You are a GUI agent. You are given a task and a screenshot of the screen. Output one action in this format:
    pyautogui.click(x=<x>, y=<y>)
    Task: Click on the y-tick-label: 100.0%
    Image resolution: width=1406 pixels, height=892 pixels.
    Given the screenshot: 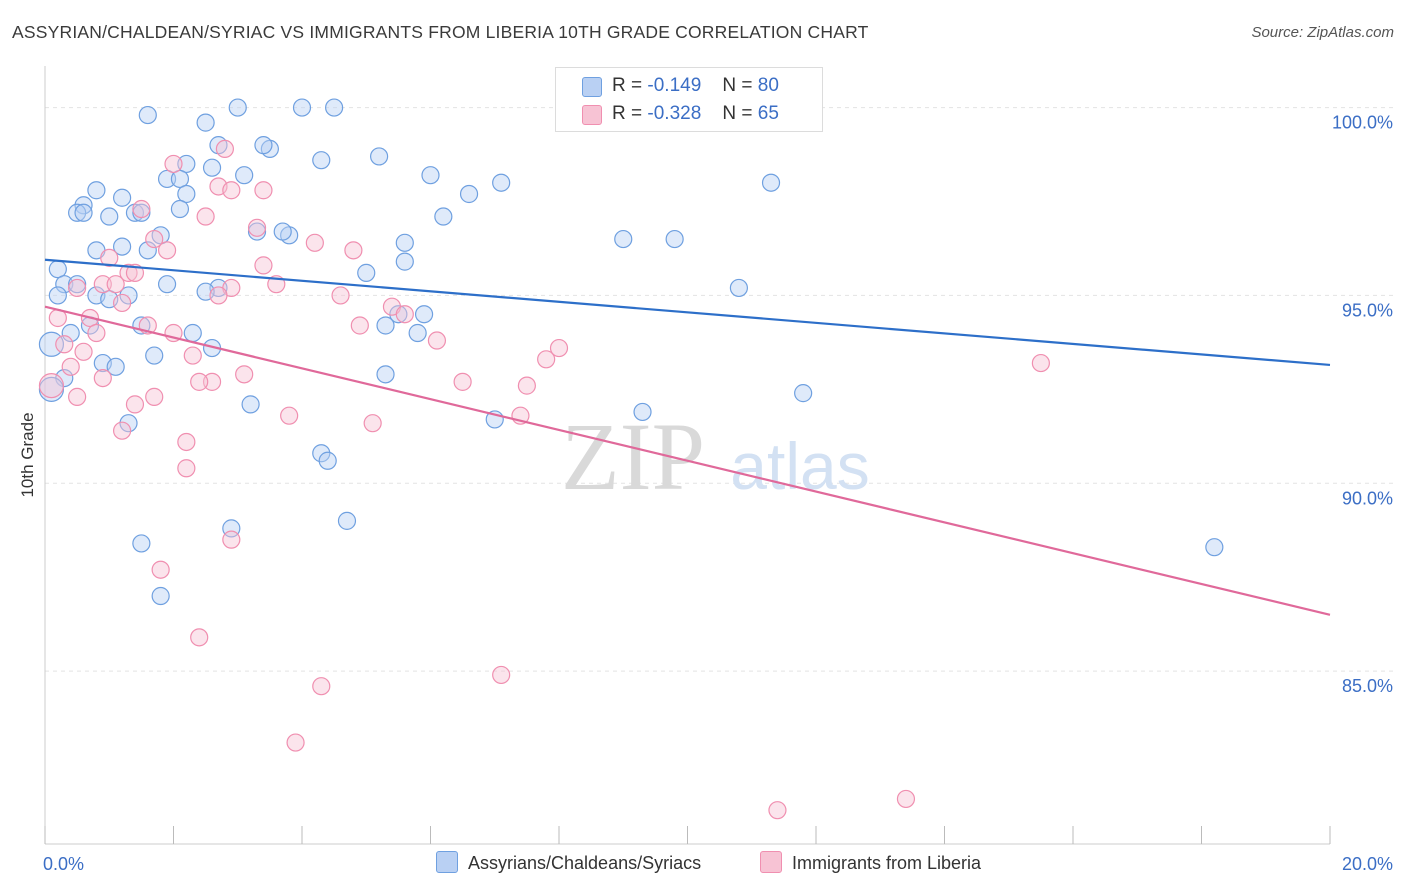 What is the action you would take?
    pyautogui.click(x=1362, y=123)
    